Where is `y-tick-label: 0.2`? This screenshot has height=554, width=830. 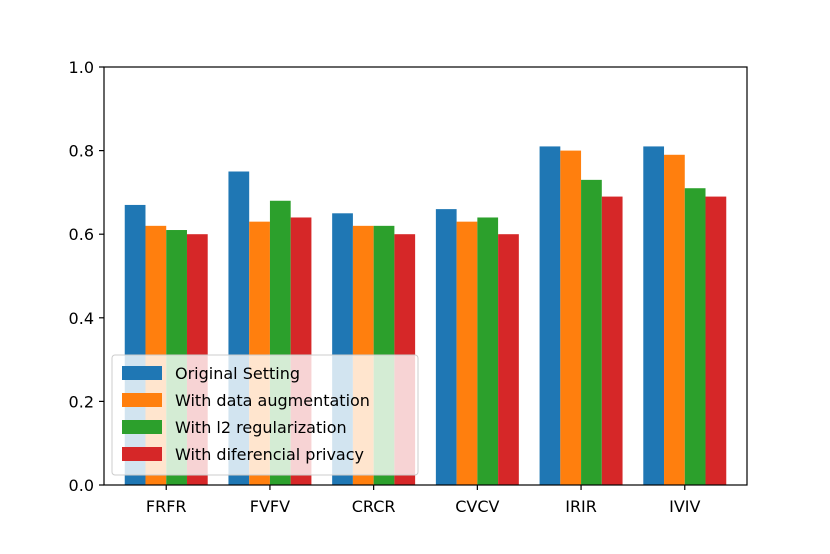 y-tick-label: 0.2 is located at coordinates (81, 401).